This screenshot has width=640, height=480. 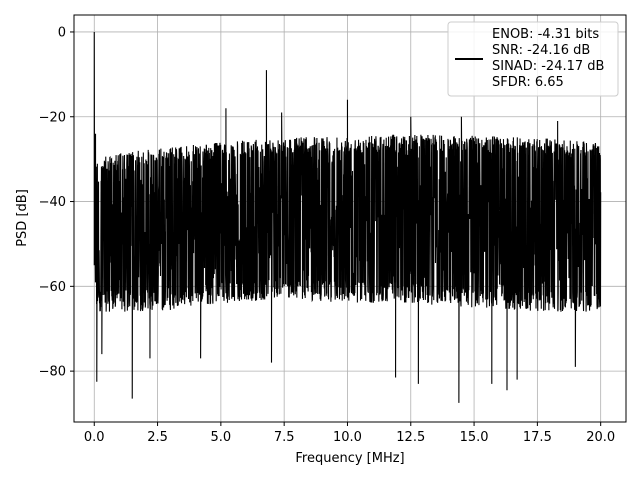 What do you see at coordinates (349, 458) in the screenshot?
I see `x-axis-title: Frequency [MHz]` at bounding box center [349, 458].